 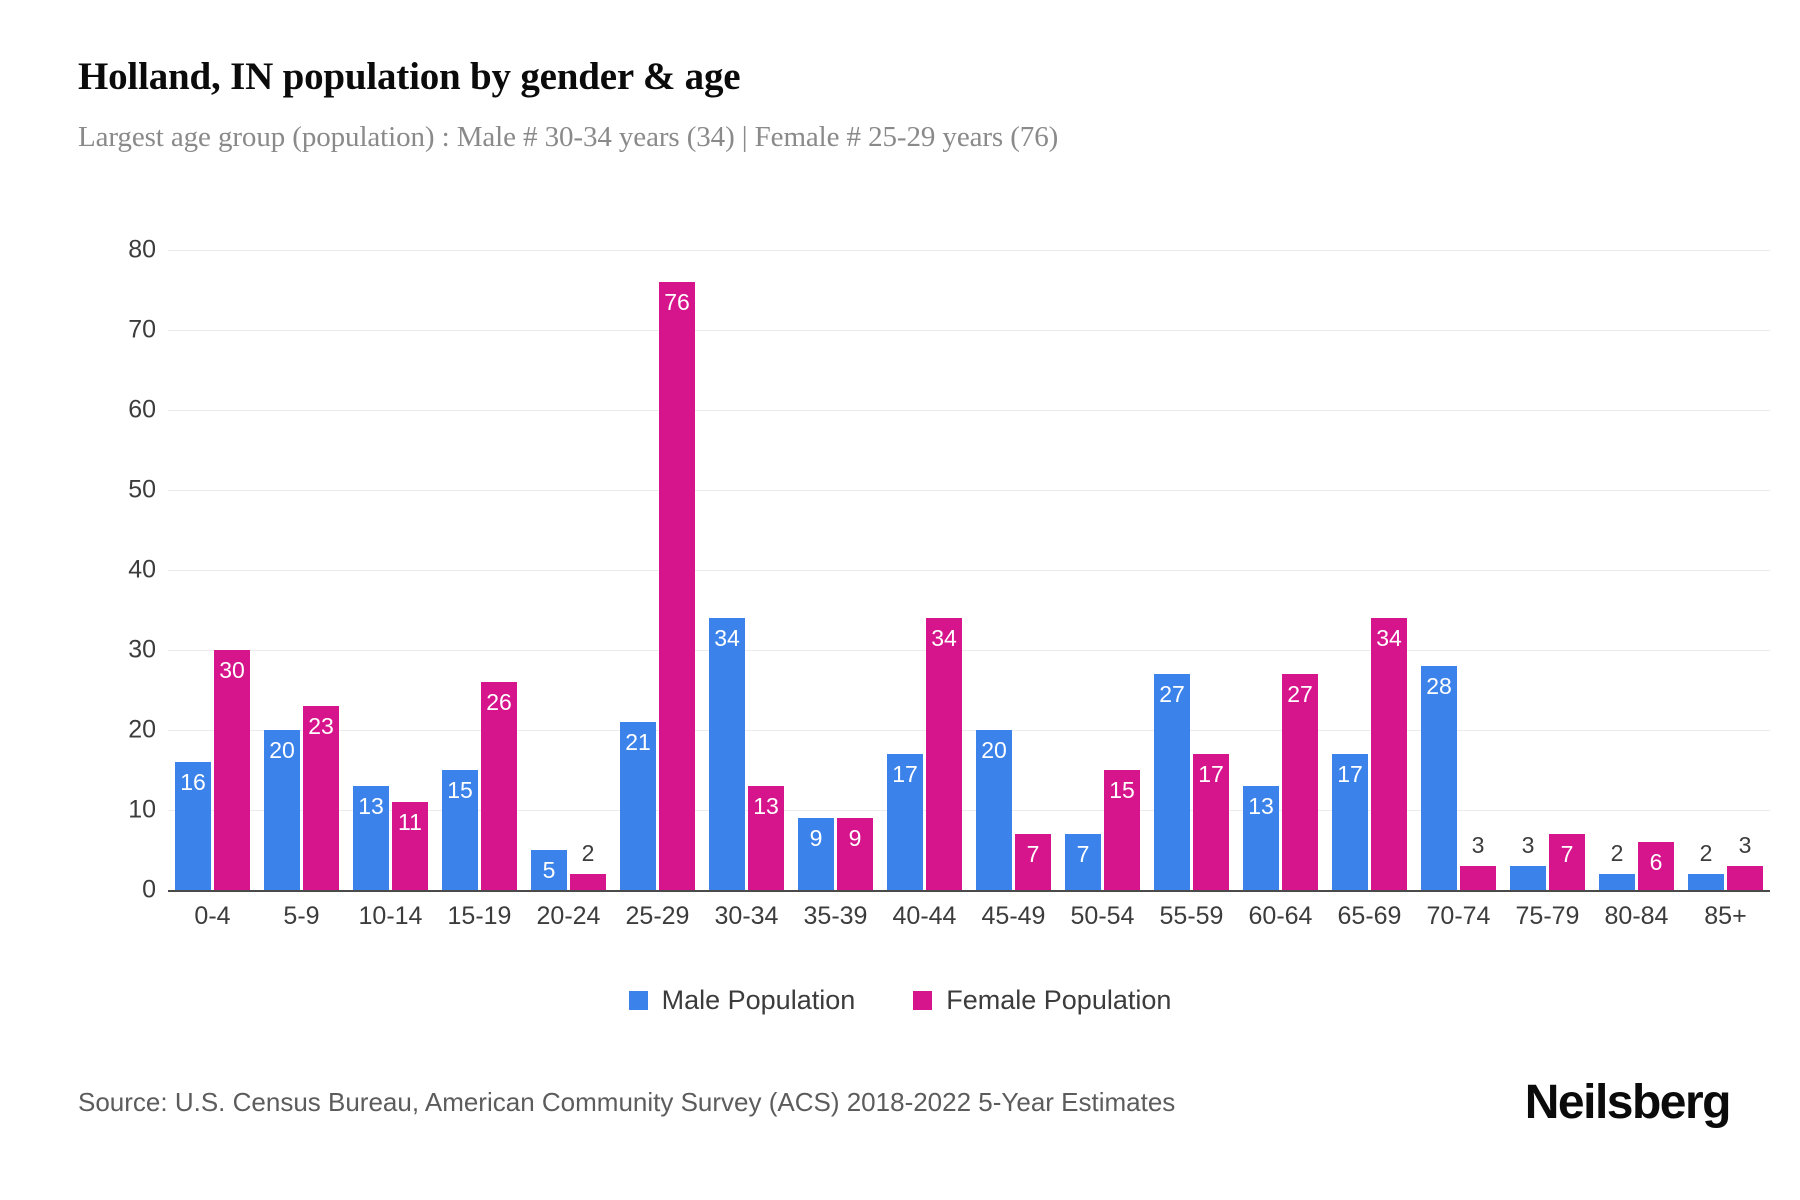 I want to click on bar-female: 30, so click(x=232, y=770).